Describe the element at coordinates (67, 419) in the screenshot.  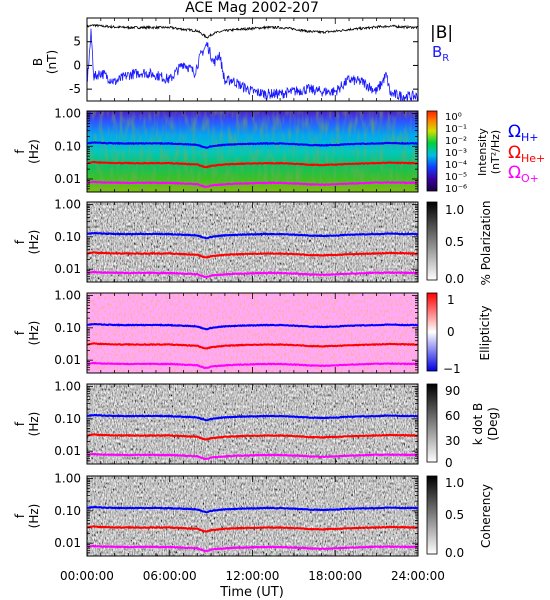
I see `kdotb-y-tick-label: 0.10` at that location.